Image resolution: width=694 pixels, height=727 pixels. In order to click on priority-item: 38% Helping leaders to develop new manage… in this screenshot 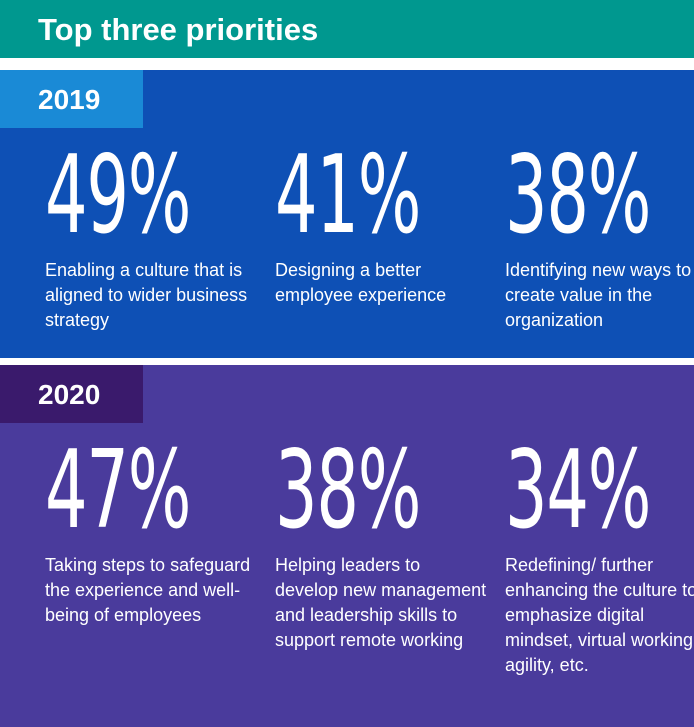, I will do `click(380, 539)`.